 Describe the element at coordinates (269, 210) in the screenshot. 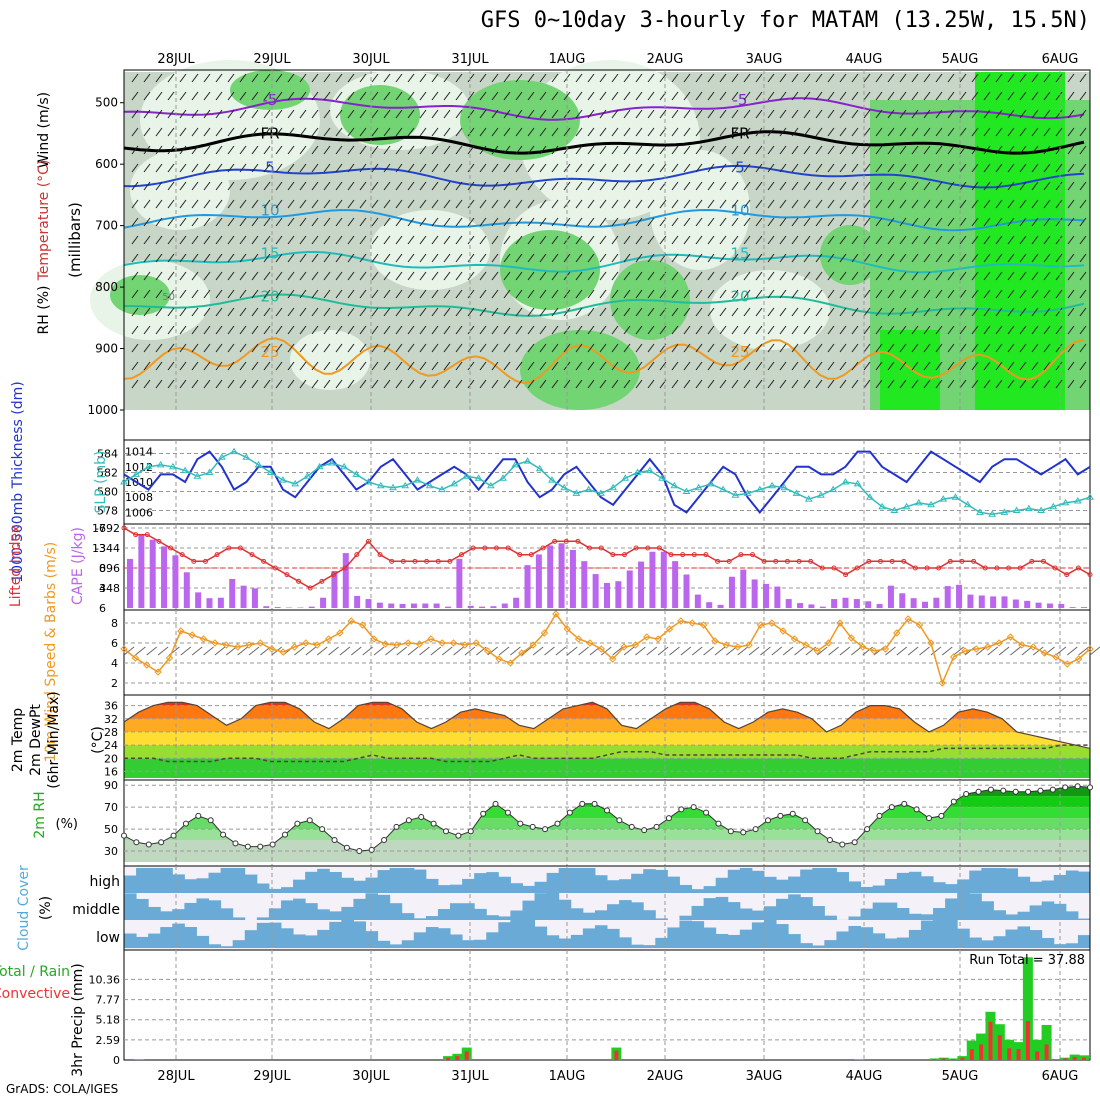

I see `isotherm-label: 10` at that location.